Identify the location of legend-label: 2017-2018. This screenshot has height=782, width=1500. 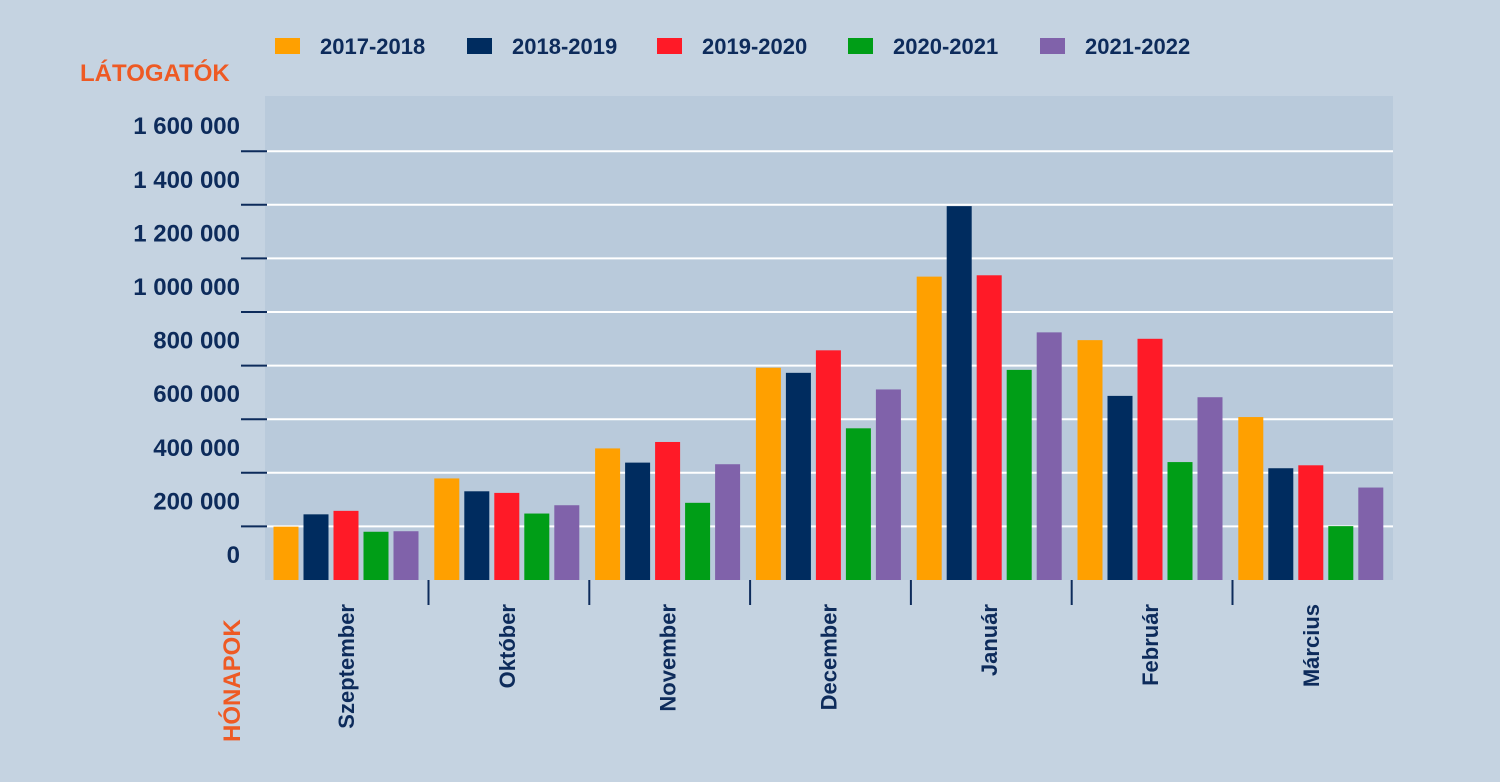
(372, 46).